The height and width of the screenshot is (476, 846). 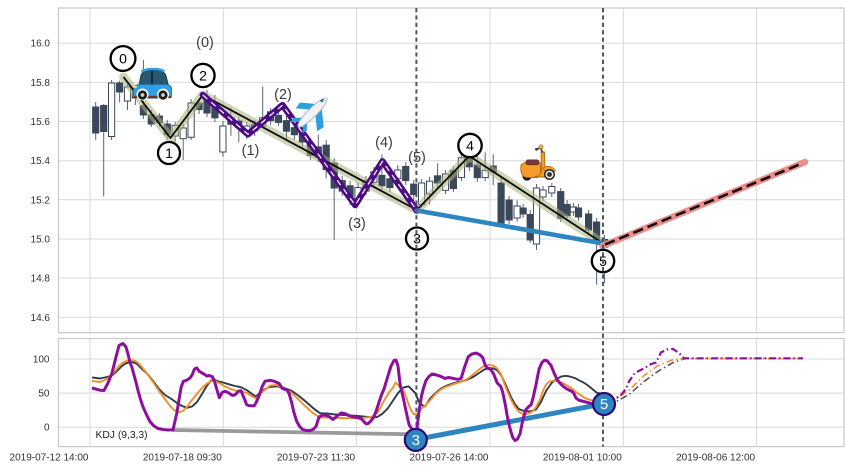 I want to click on svg-text: 2, so click(x=203, y=76).